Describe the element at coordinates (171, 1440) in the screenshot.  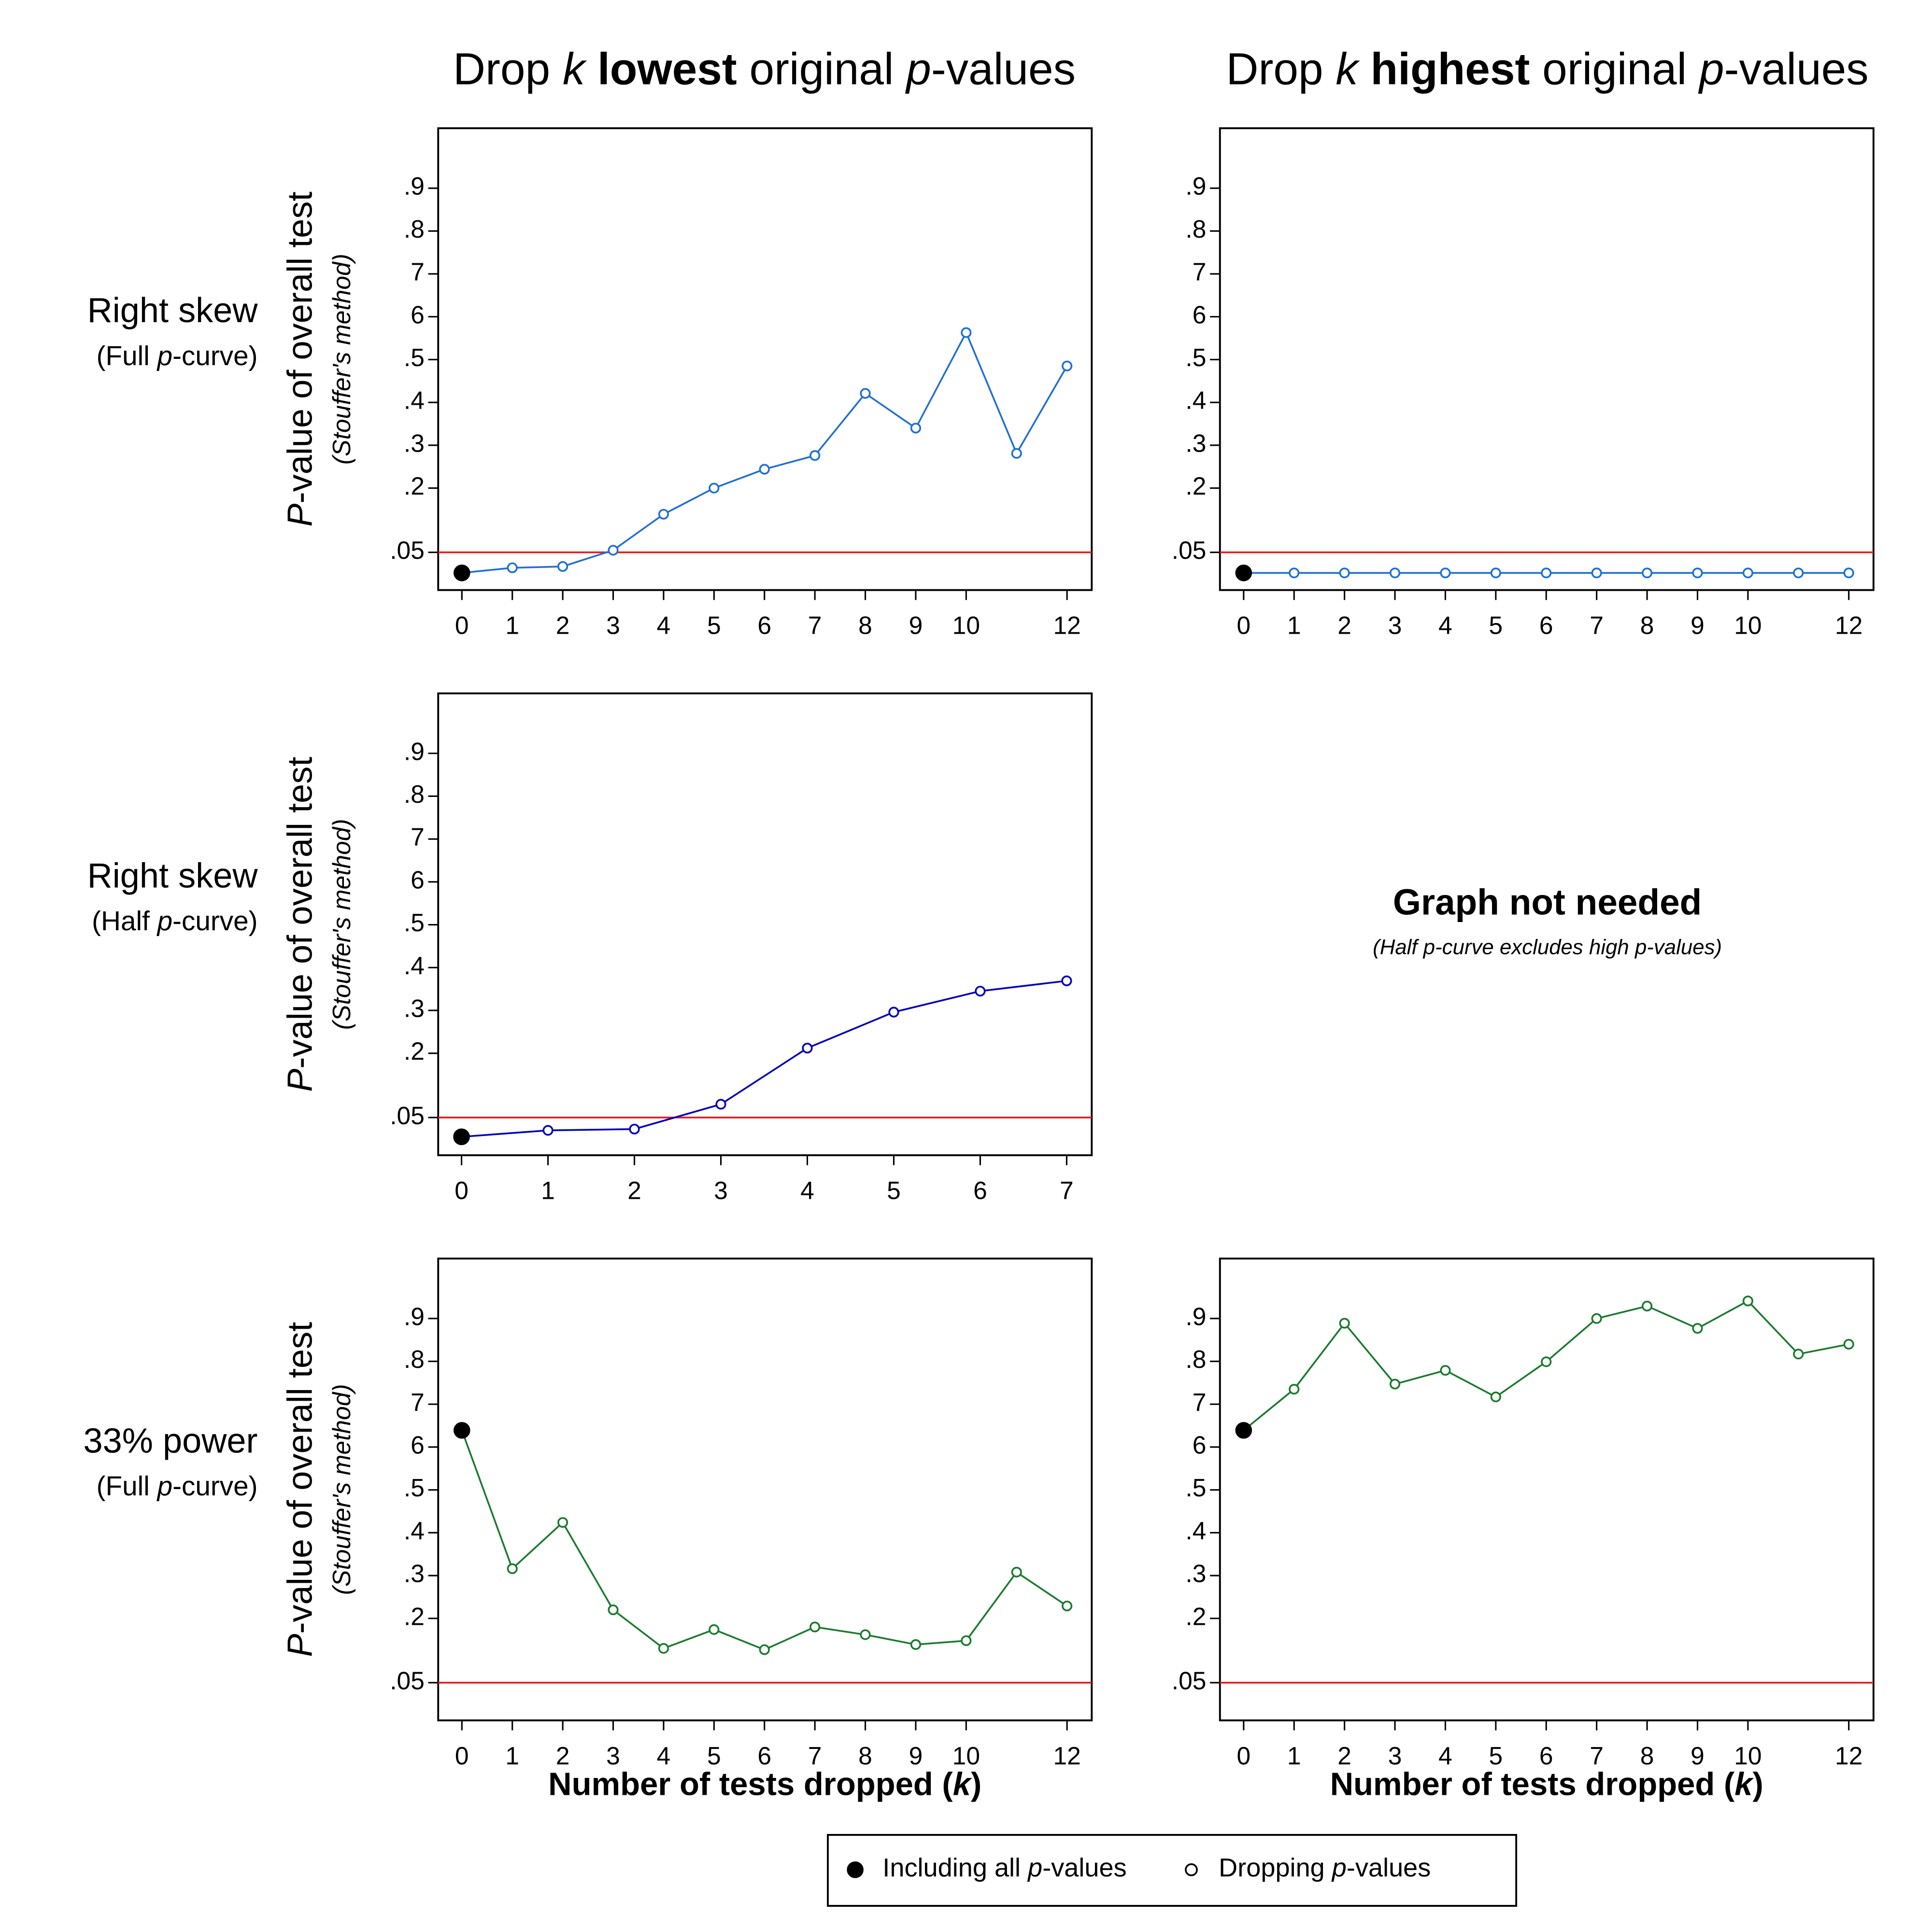
I see `row-label: 33% power` at that location.